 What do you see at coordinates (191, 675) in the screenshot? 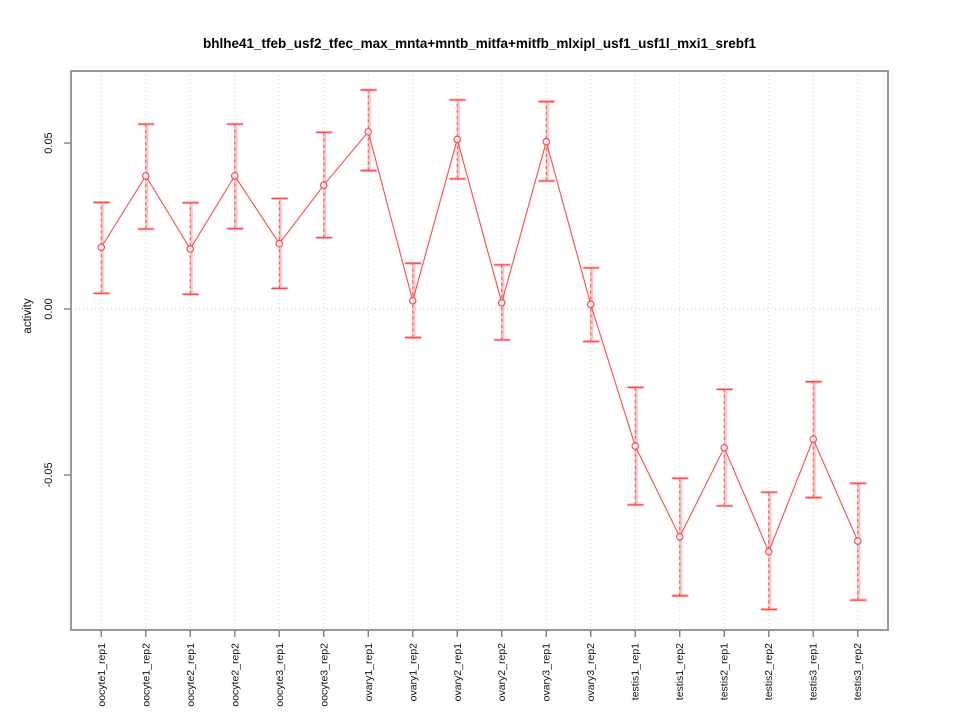
I see `x-category-label: oocyte2_rep1` at bounding box center [191, 675].